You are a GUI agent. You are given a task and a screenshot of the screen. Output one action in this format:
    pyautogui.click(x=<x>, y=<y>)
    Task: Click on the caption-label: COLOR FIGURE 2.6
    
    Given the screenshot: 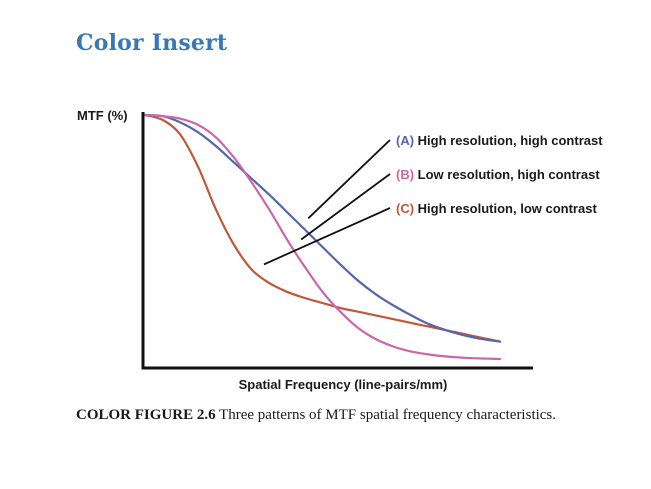 What is the action you would take?
    pyautogui.click(x=146, y=415)
    